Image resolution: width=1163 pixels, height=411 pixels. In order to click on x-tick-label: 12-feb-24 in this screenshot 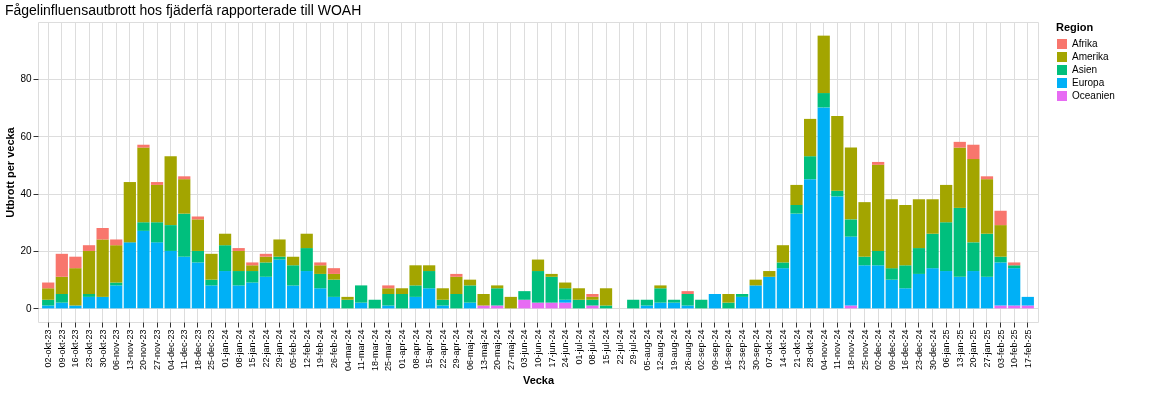, I will do `click(306, 349)`.